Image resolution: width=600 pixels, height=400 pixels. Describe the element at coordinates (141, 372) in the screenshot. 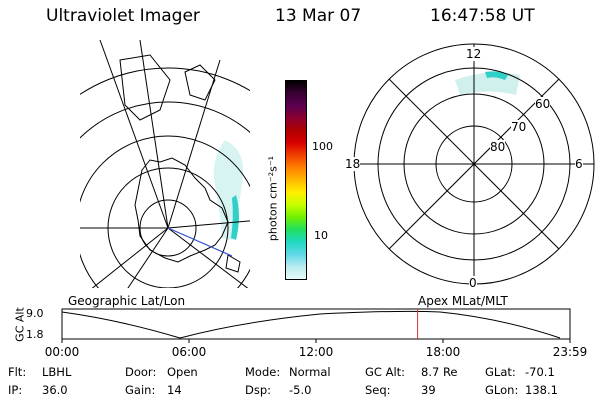

I see `info-label: Door:` at that location.